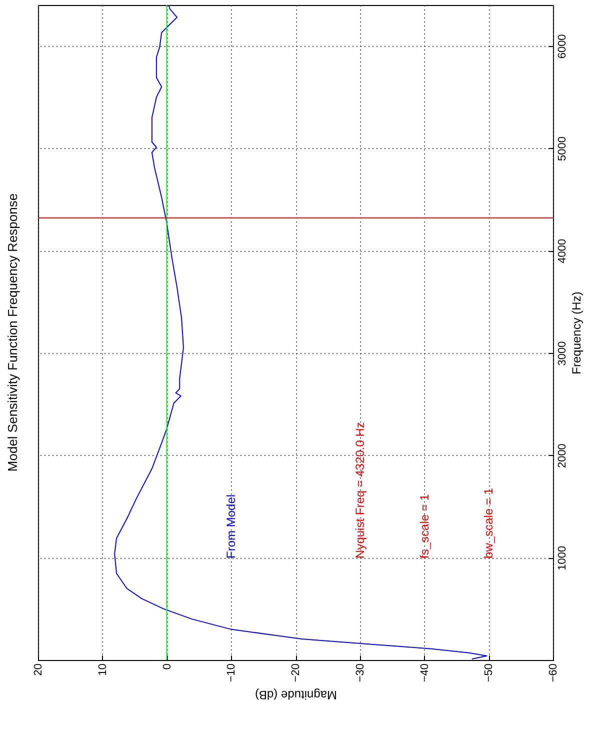 The image size is (599, 730). I want to click on x-tick-label: 0, so click(167, 667).